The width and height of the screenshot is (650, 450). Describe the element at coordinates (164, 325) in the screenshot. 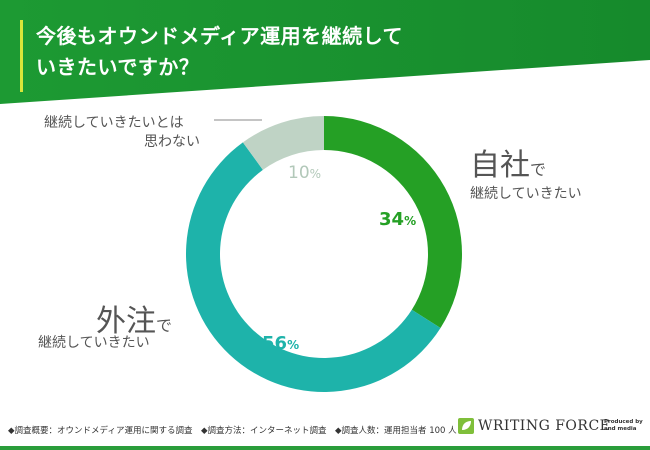

I see `label-outsource-de: で` at that location.